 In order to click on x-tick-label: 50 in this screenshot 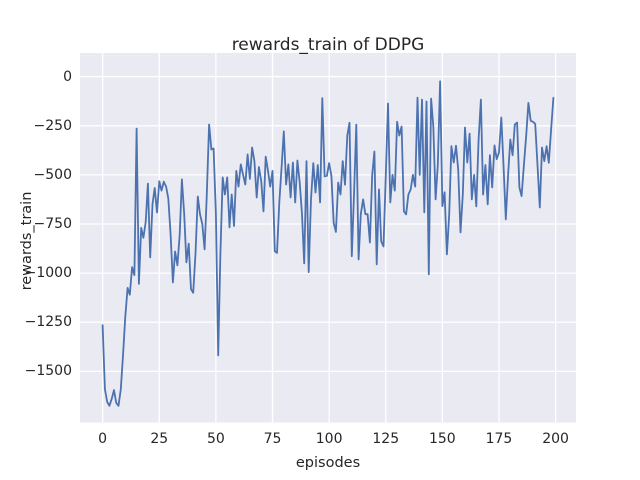, I will do `click(215, 439)`.